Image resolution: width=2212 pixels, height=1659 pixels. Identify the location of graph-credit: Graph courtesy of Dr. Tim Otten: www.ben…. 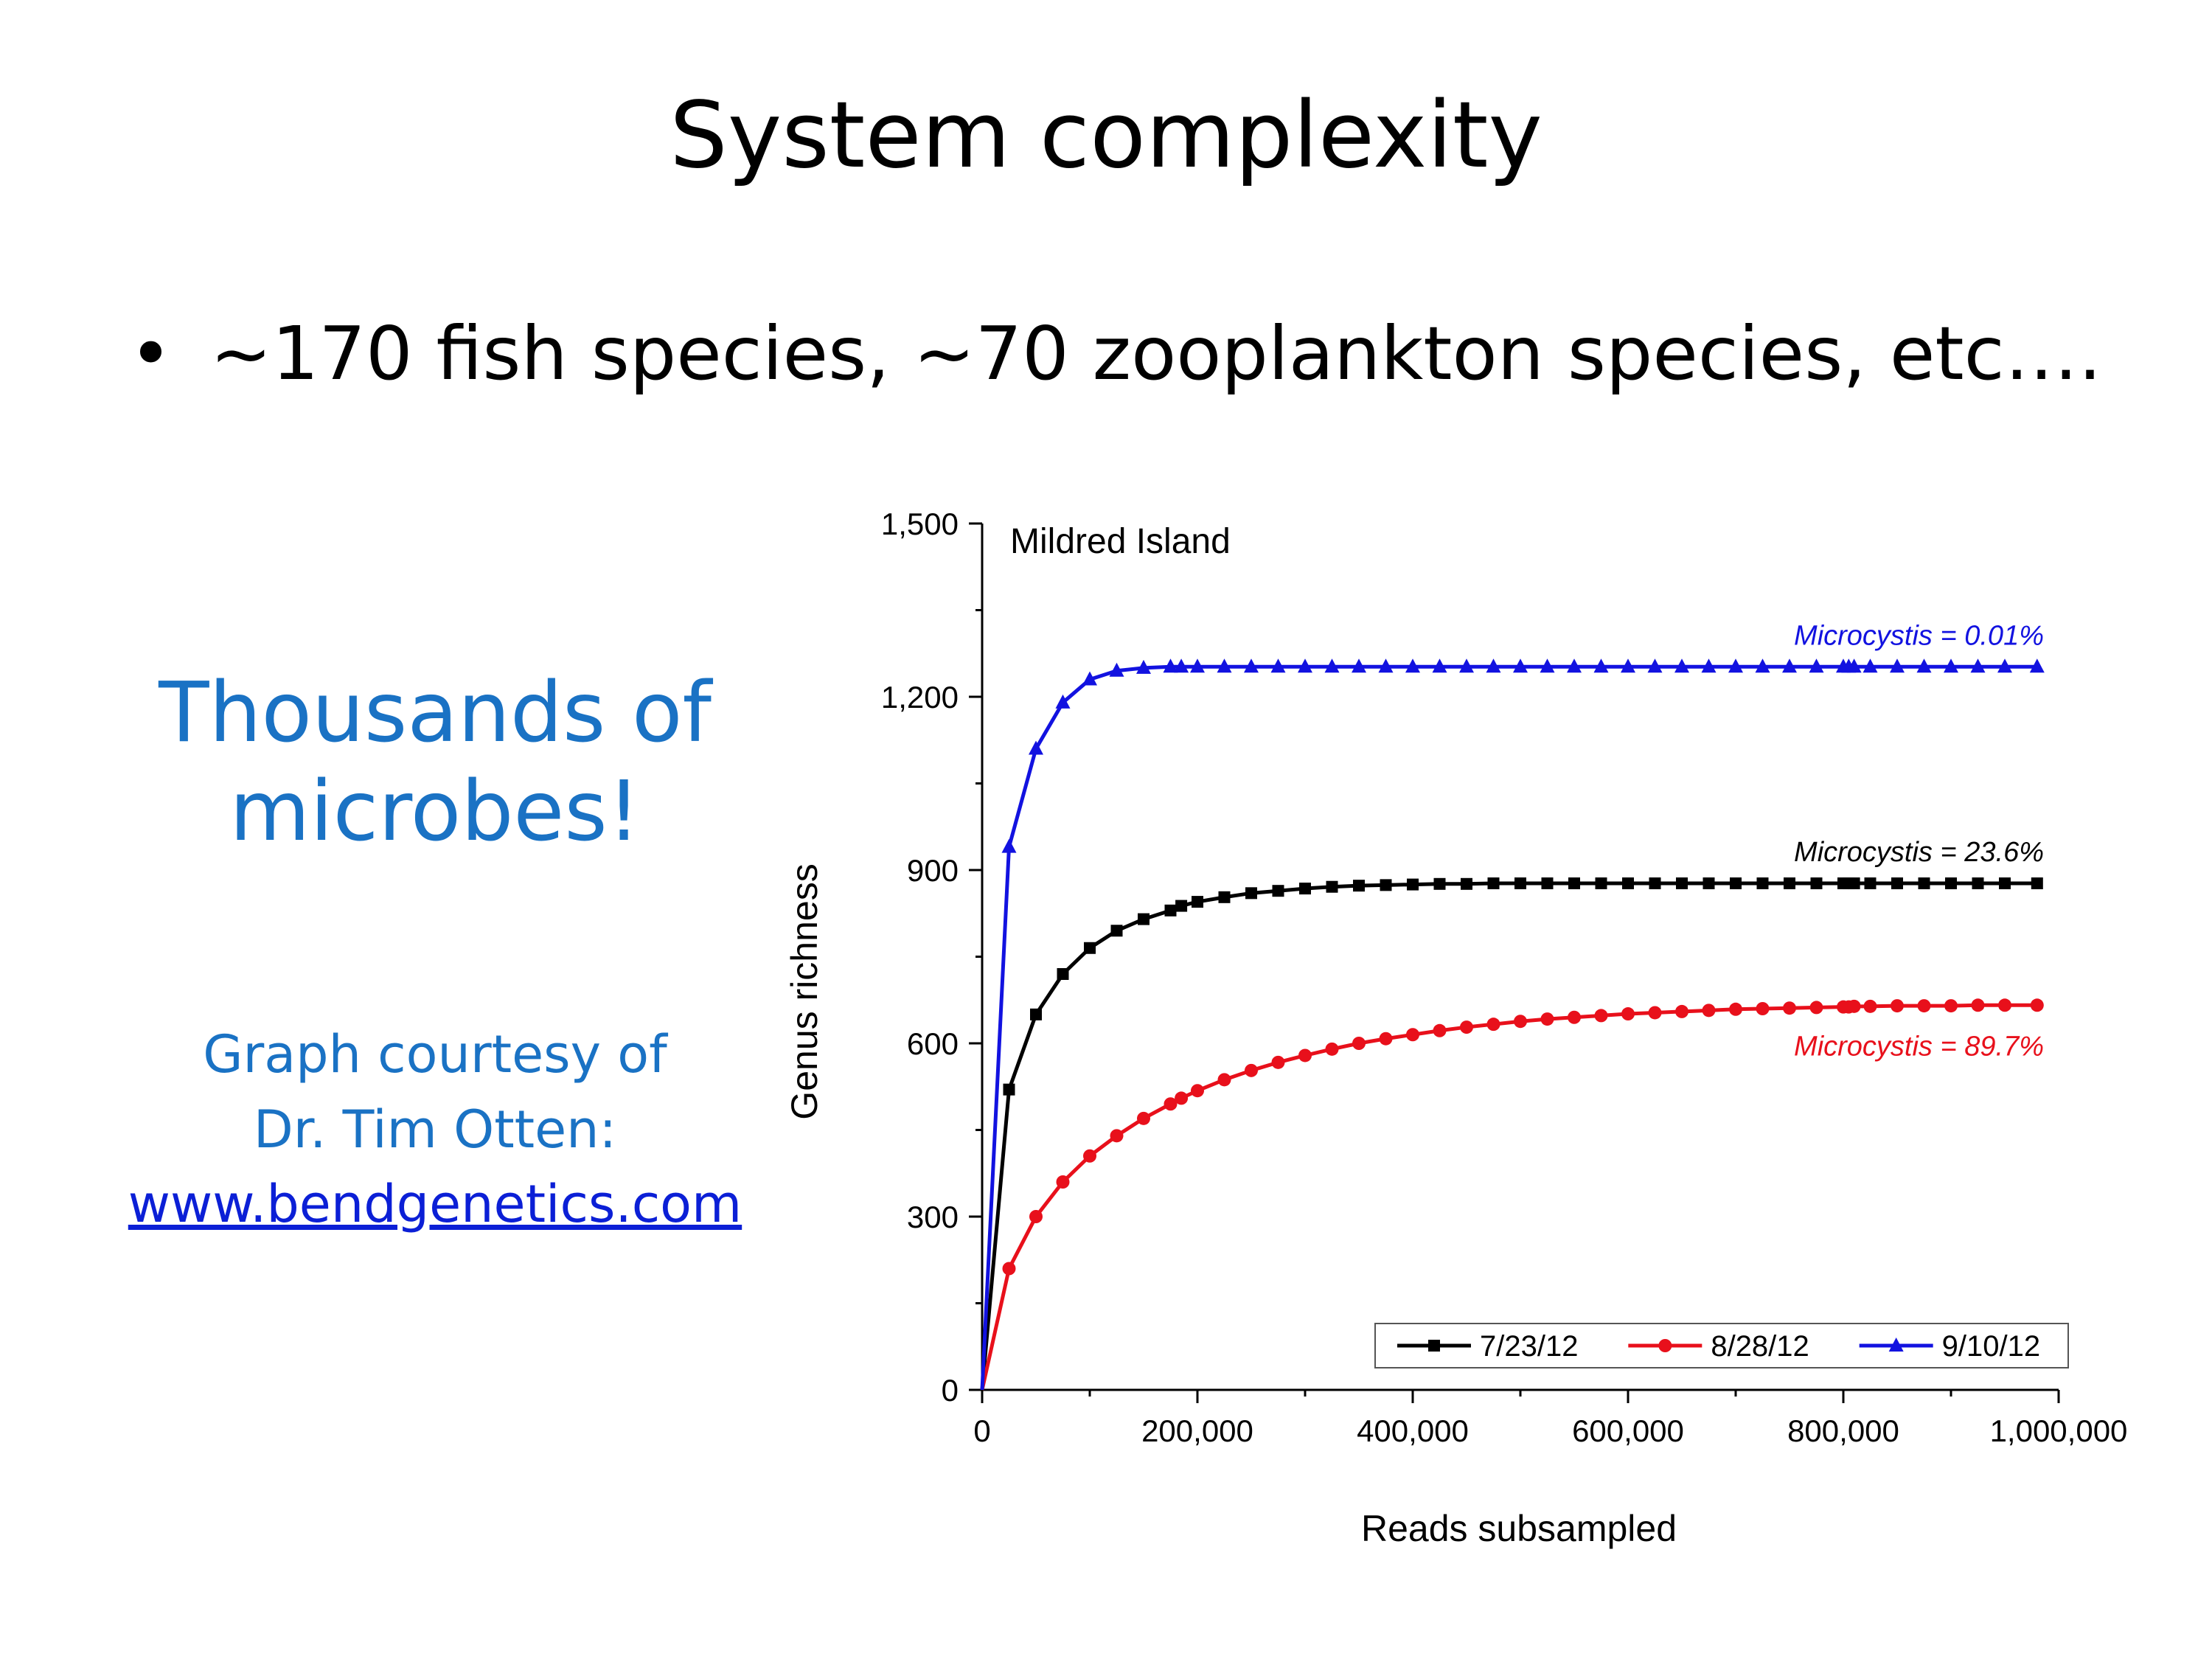
(435, 1130).